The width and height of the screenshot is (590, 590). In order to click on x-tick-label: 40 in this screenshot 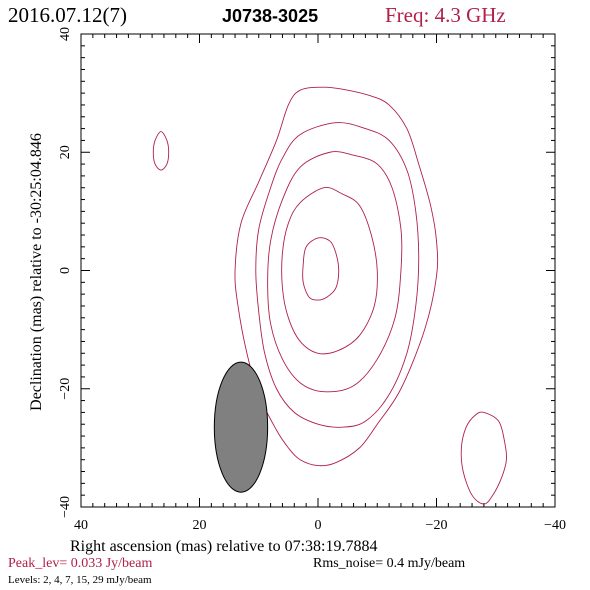, I will do `click(81, 525)`.